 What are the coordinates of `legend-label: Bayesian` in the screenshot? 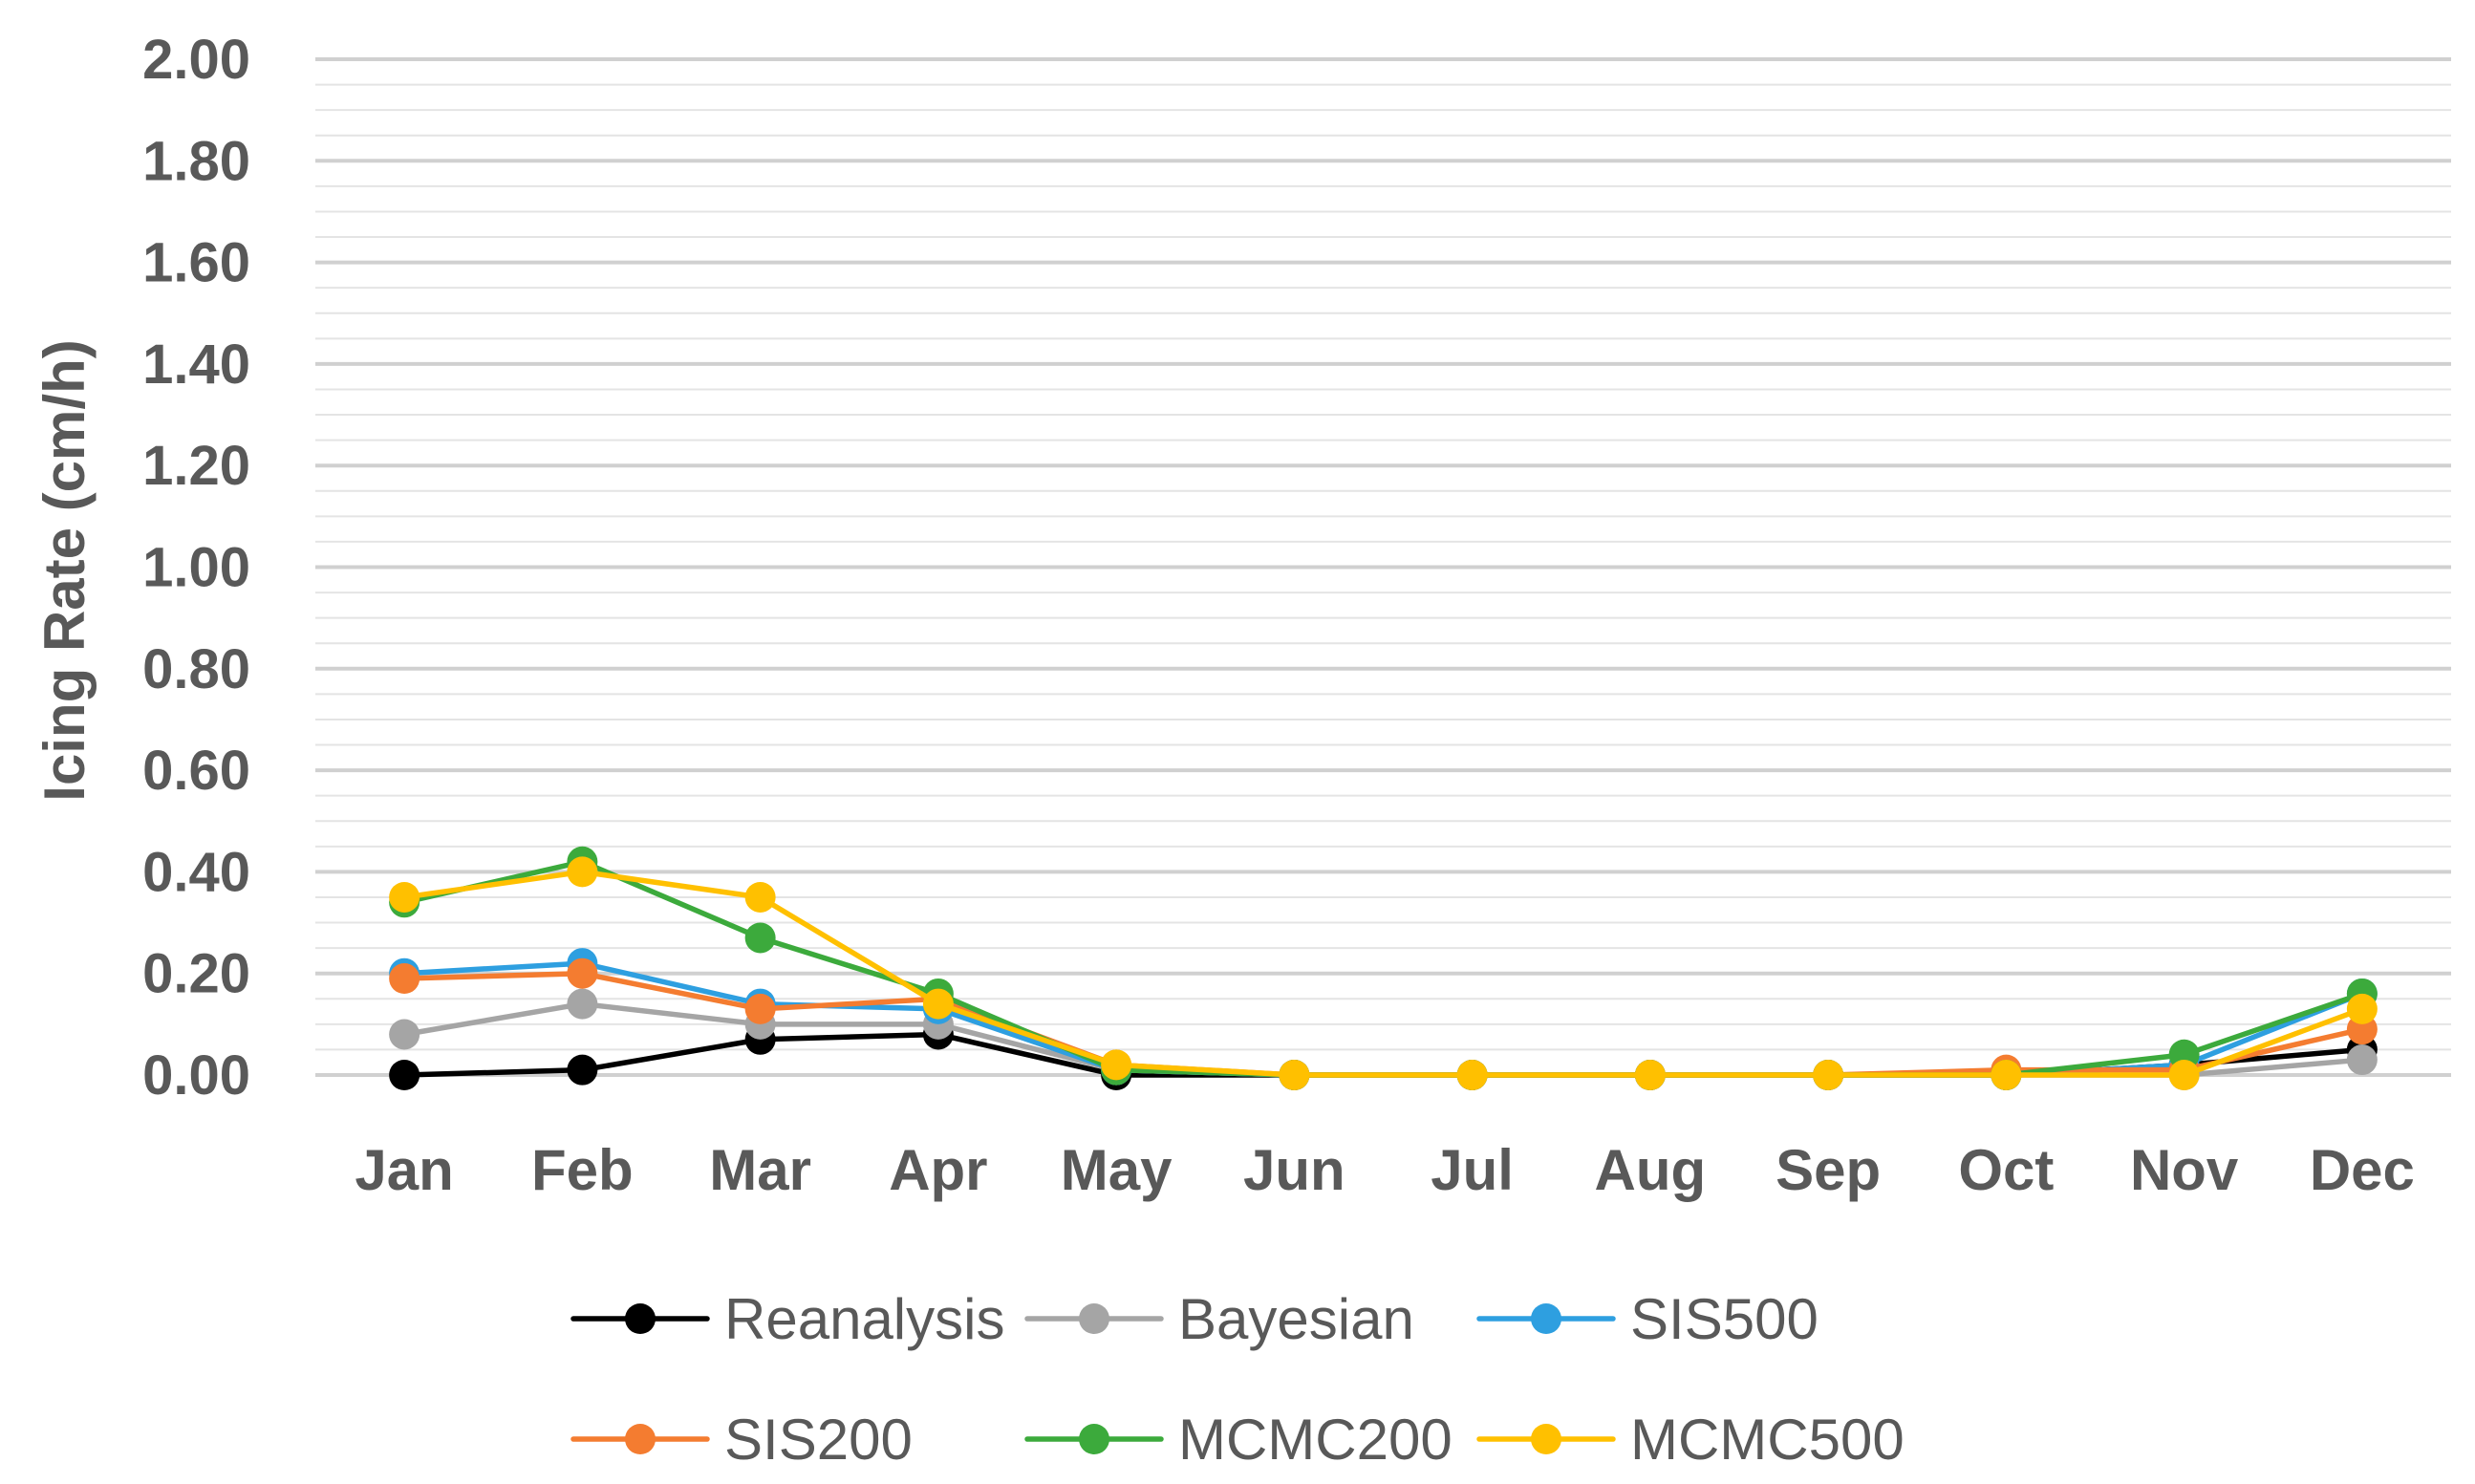 It's located at (1296, 1319).